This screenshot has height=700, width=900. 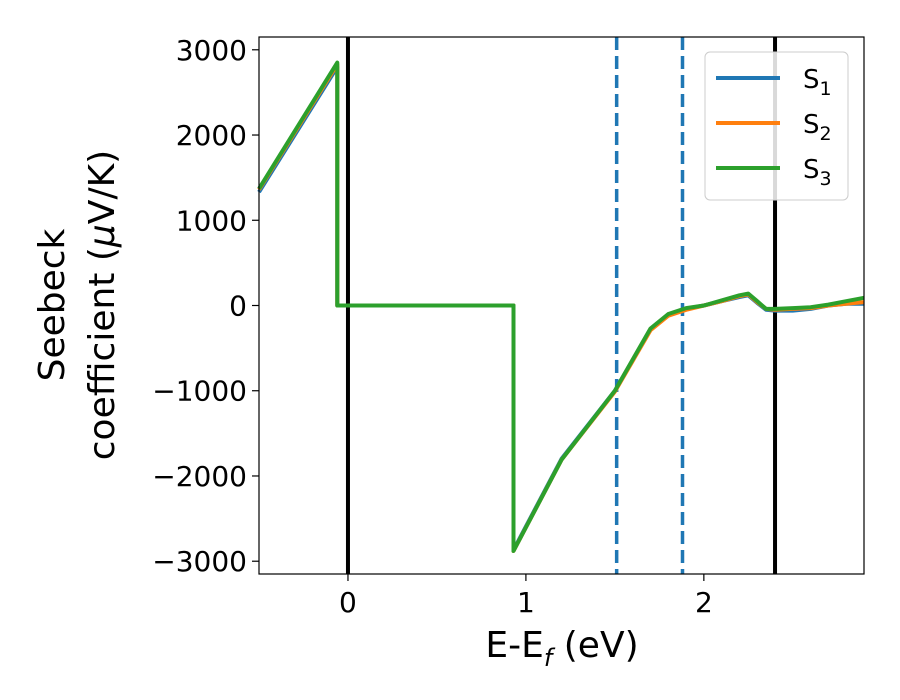 What do you see at coordinates (348, 602) in the screenshot?
I see `x-tick-label: 0` at bounding box center [348, 602].